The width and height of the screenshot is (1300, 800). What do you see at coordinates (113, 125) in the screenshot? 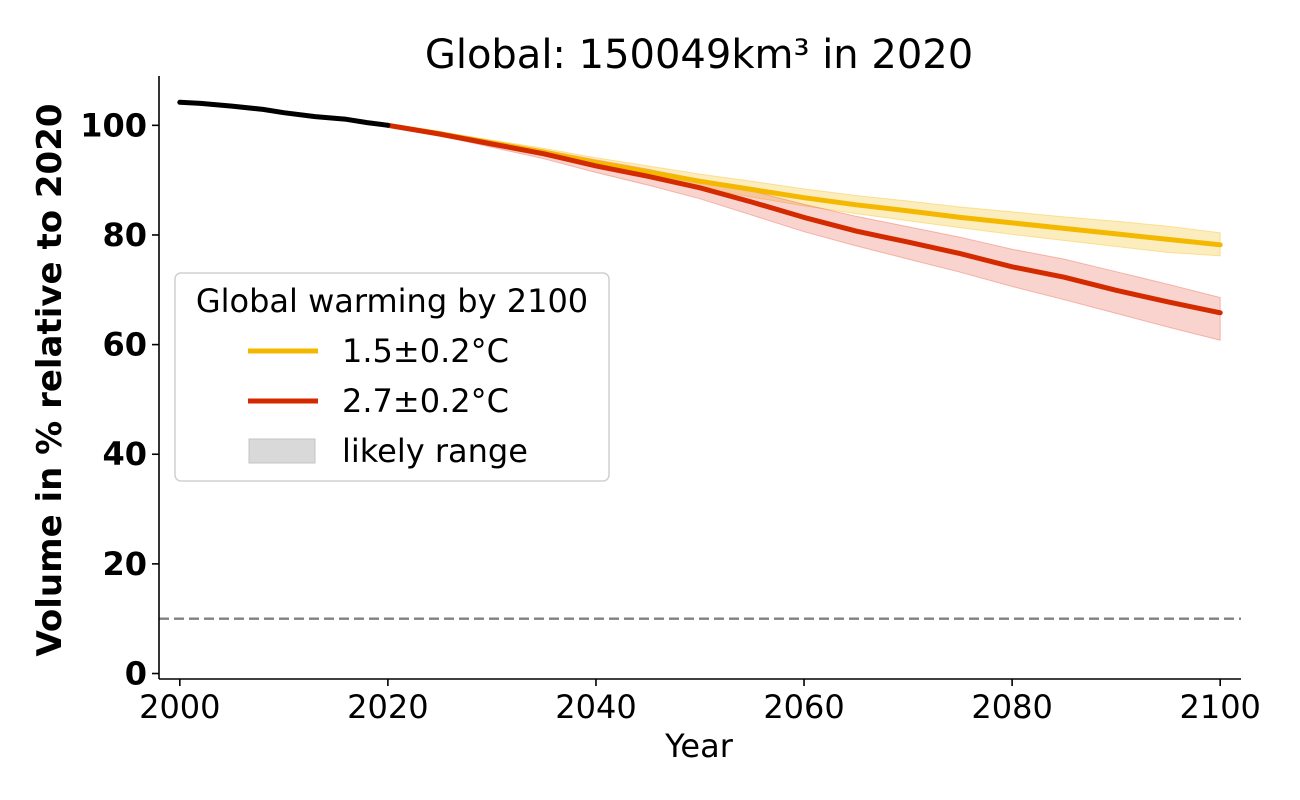
I see `y-tick-label: 100` at bounding box center [113, 125].